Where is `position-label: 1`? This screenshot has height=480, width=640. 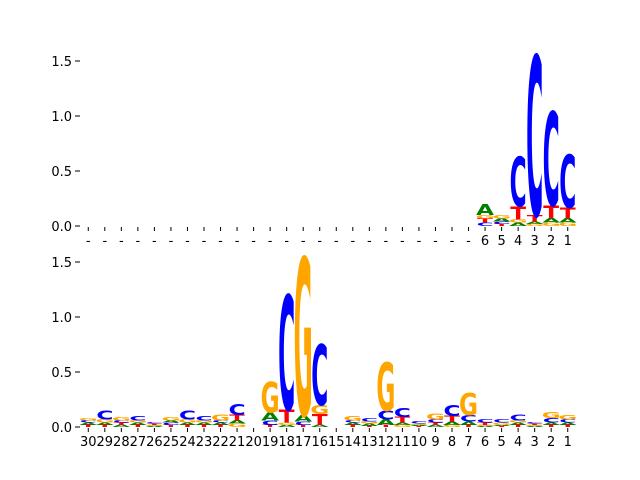
position-label: 1 is located at coordinates (568, 241).